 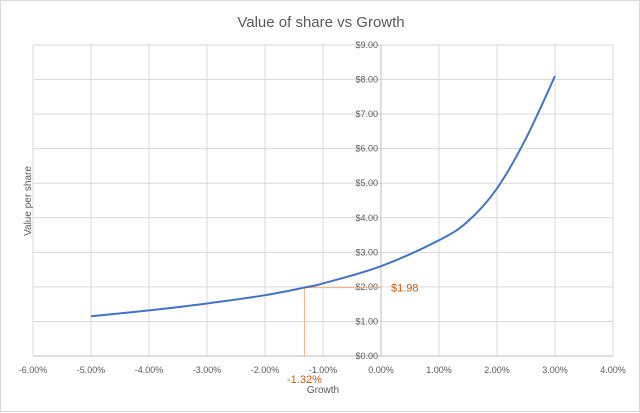 What do you see at coordinates (405, 289) in the screenshot?
I see `annotation-value-label: $1.98` at bounding box center [405, 289].